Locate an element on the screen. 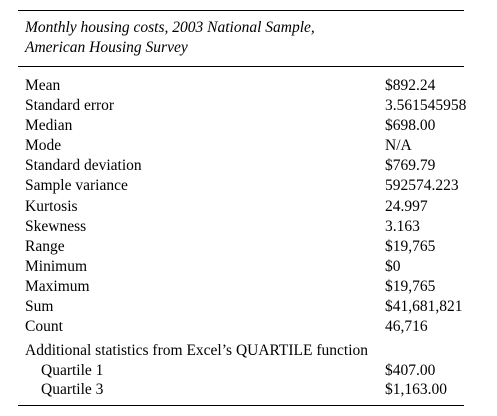  stat-value: $41,681,821 is located at coordinates (424, 307).